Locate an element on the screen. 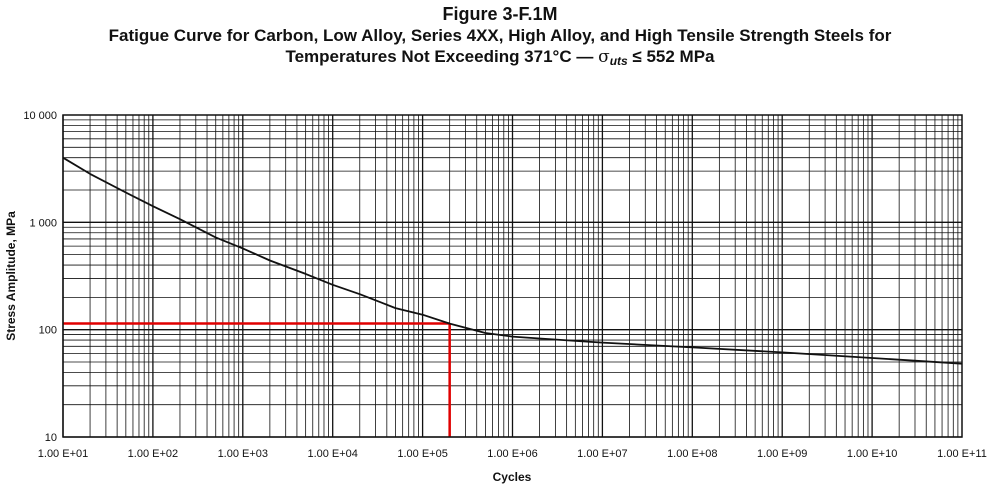 The height and width of the screenshot is (488, 1000). annotation-lines is located at coordinates (257, 379).